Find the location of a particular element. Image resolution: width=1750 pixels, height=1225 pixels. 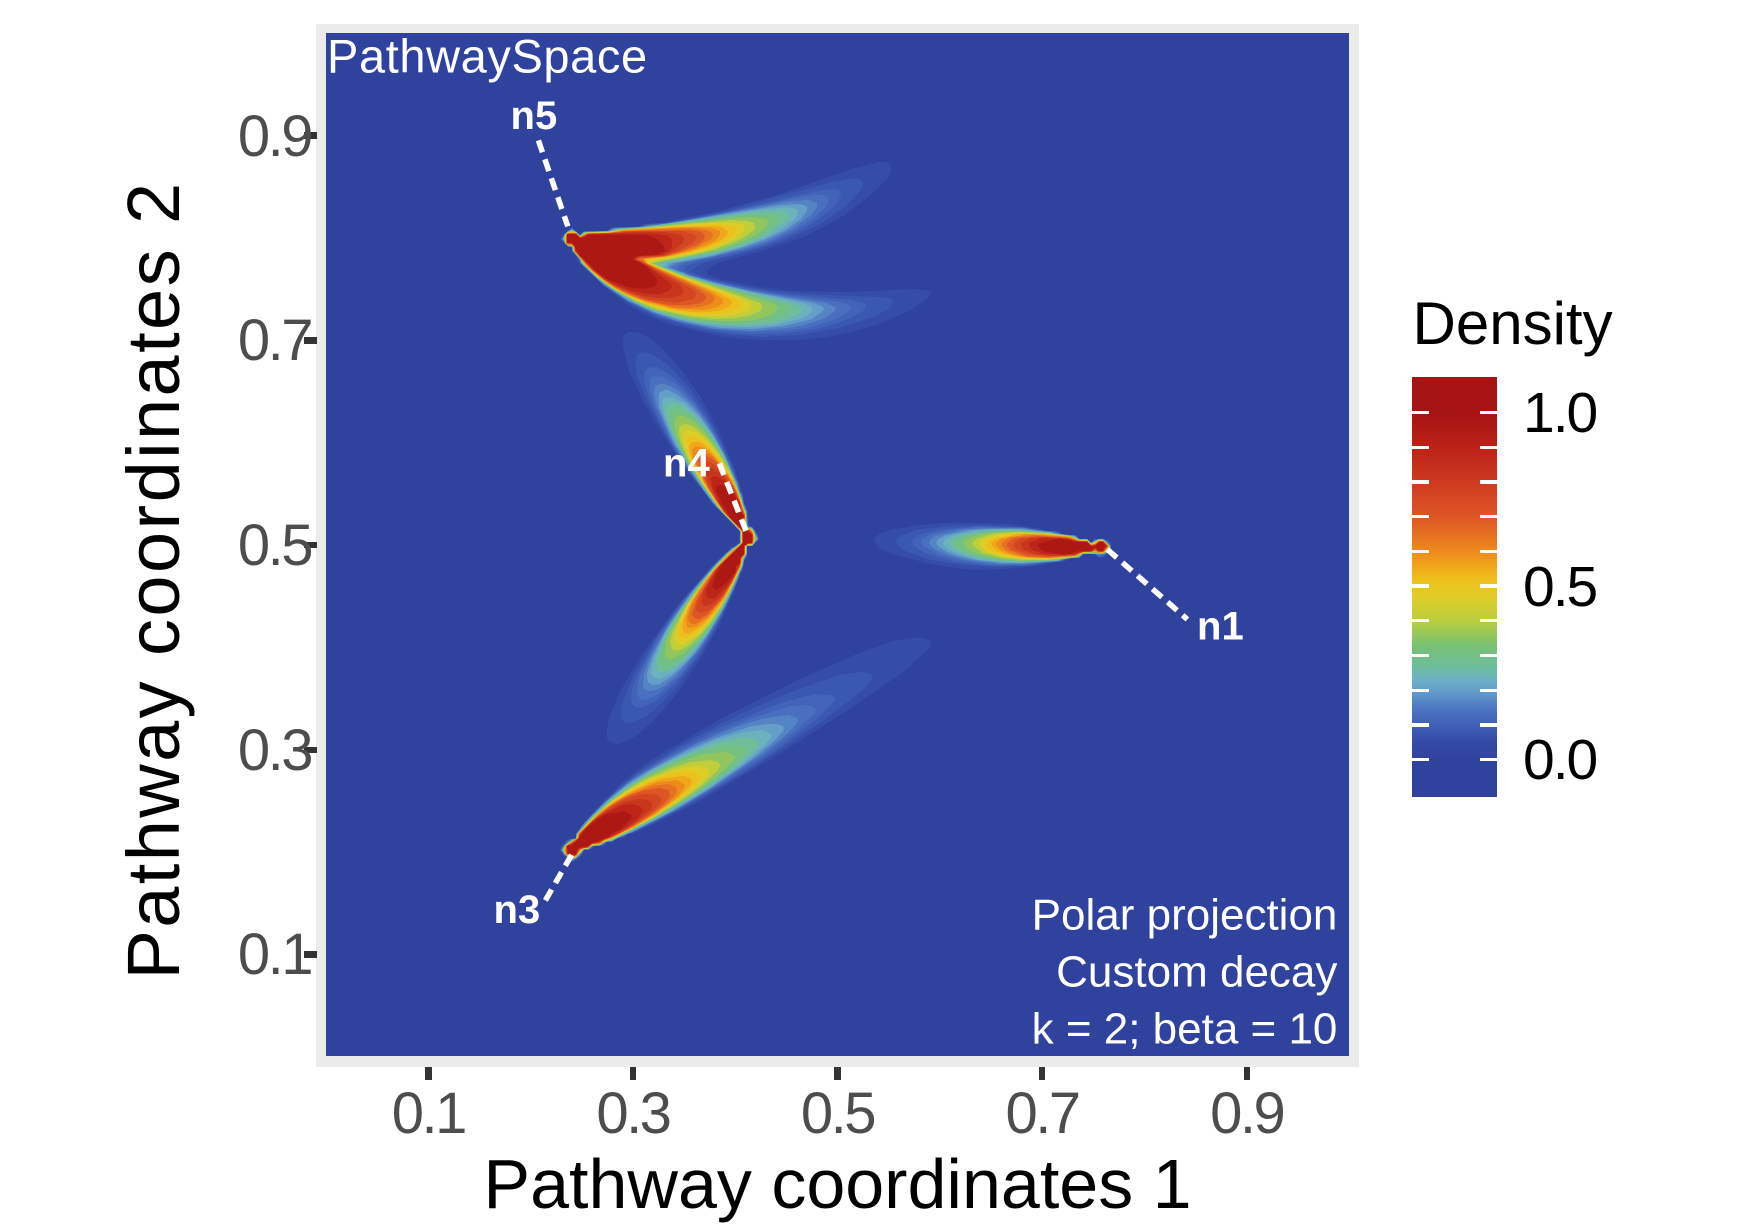

svg-text: n1 is located at coordinates (1220, 626).